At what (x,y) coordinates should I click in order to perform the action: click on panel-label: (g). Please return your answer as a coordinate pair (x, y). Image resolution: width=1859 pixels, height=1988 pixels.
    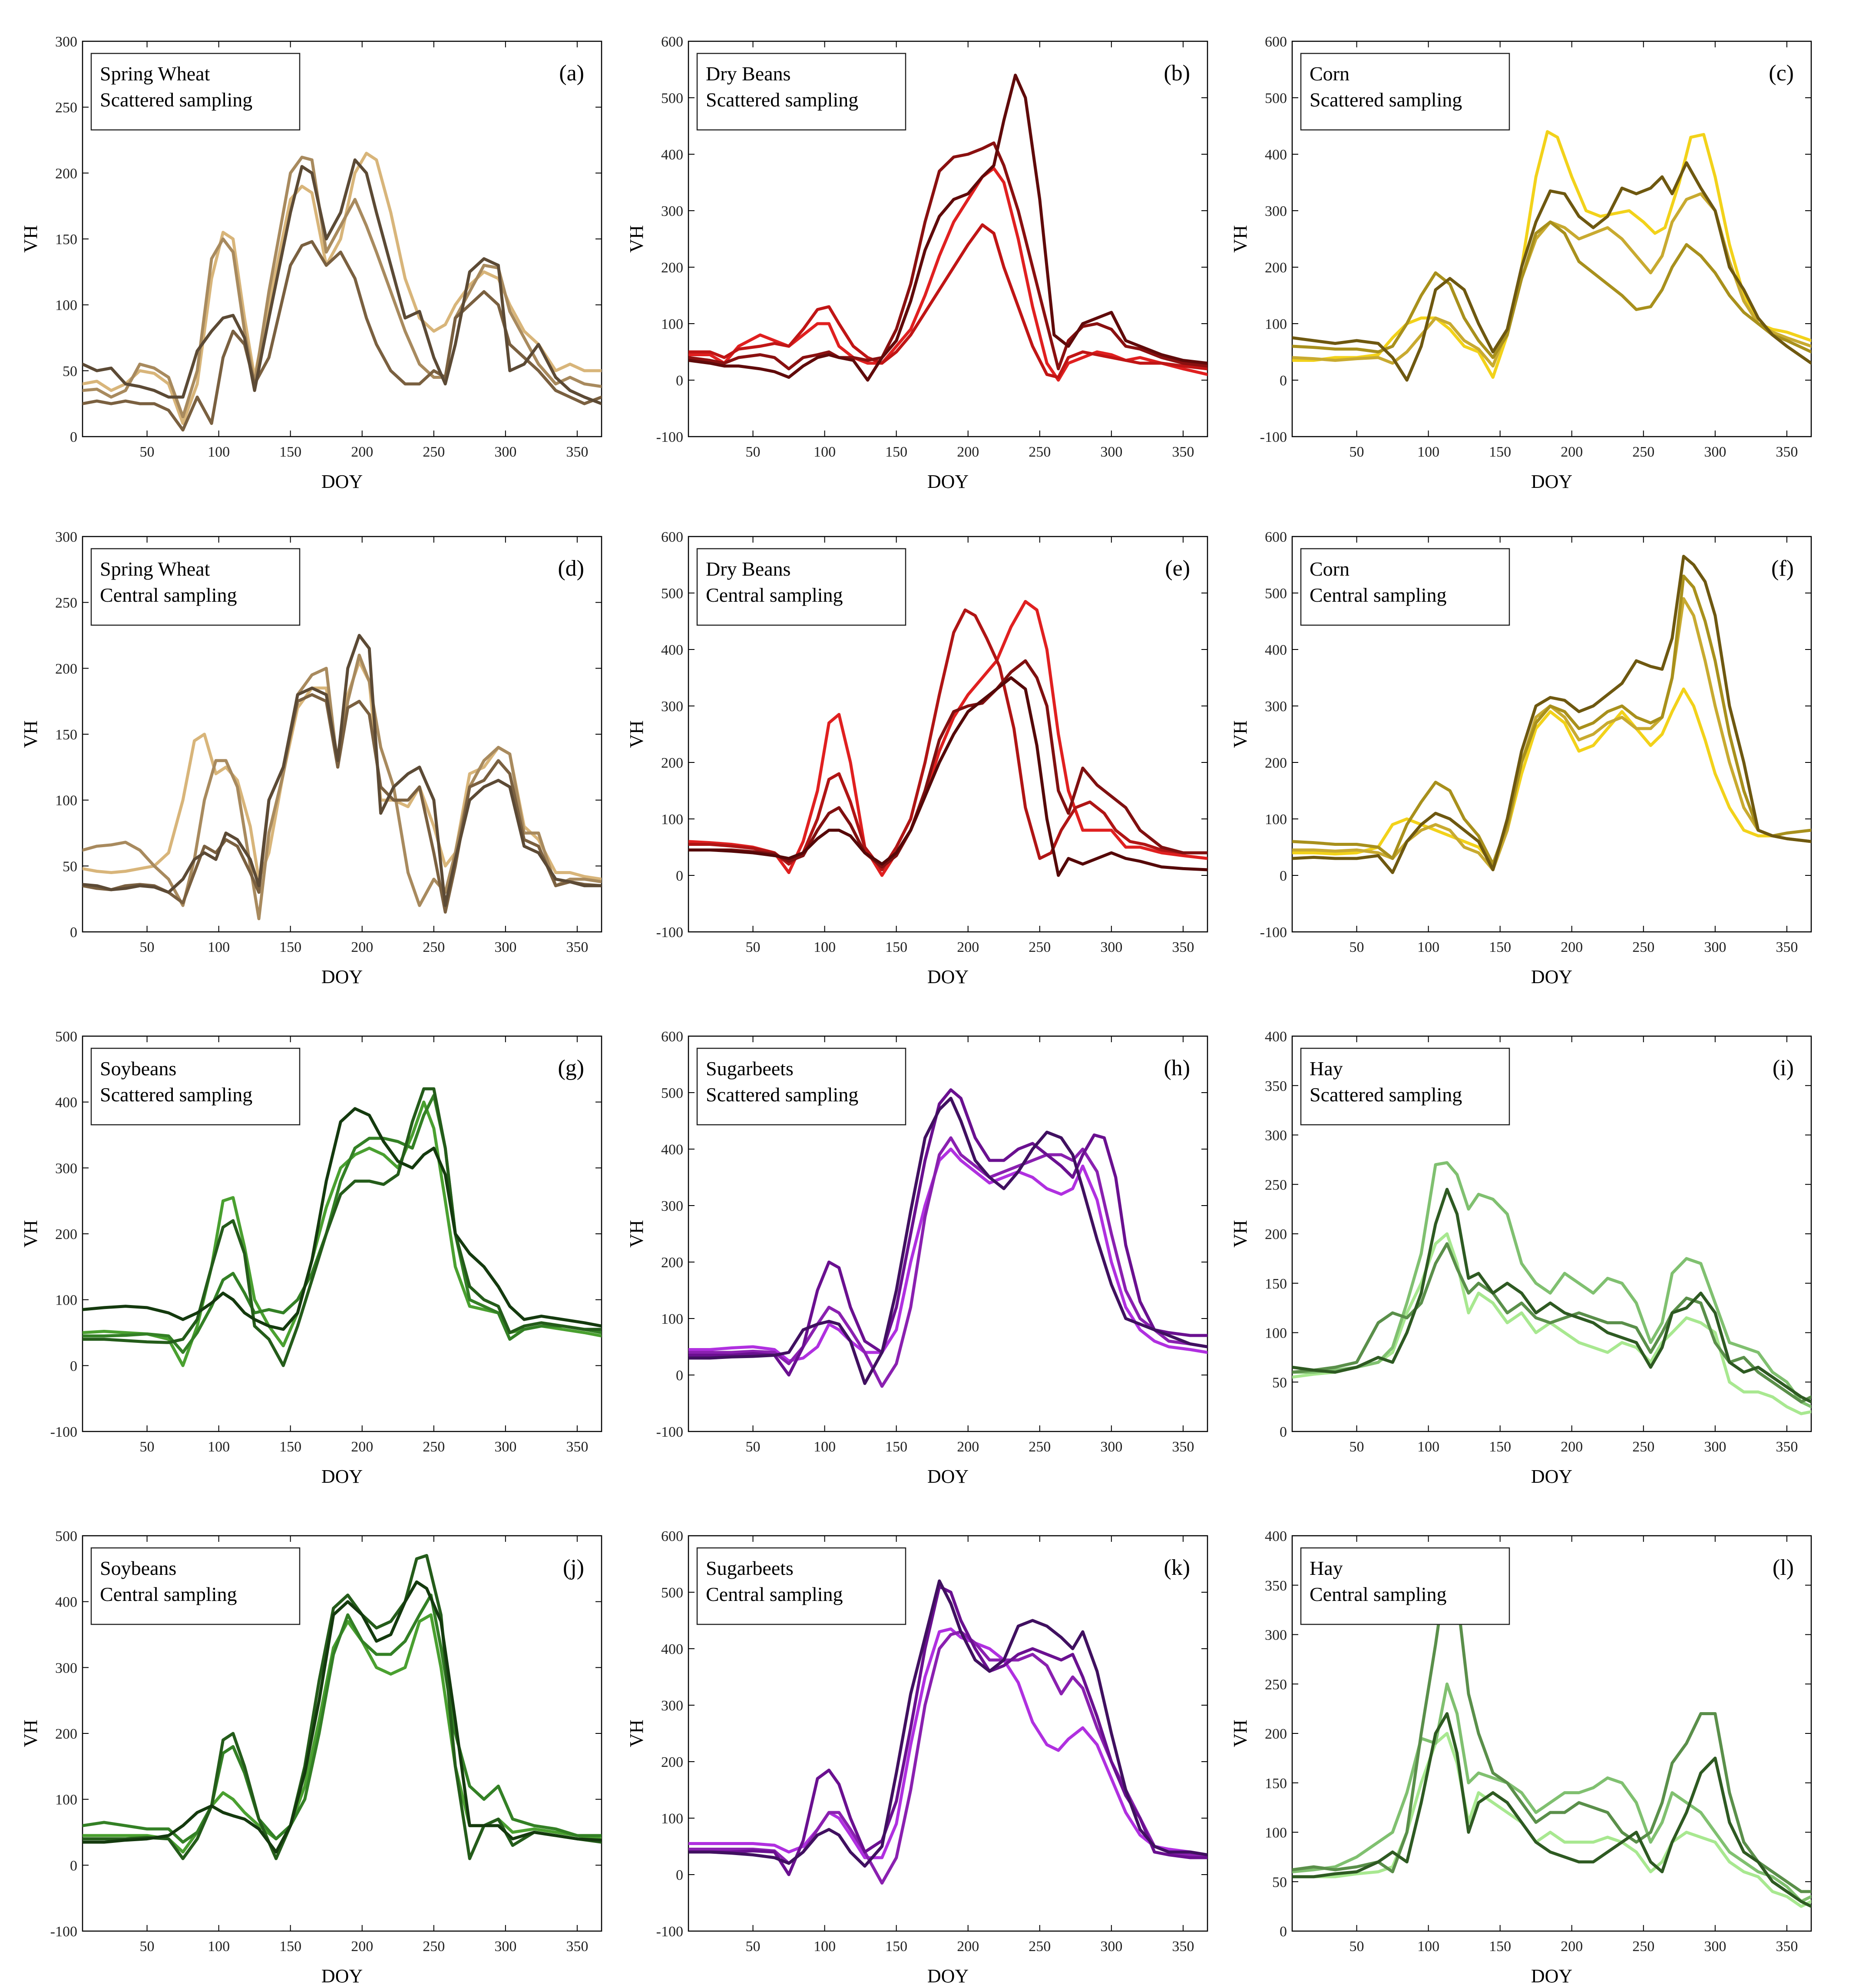
    Looking at the image, I should click on (571, 1068).